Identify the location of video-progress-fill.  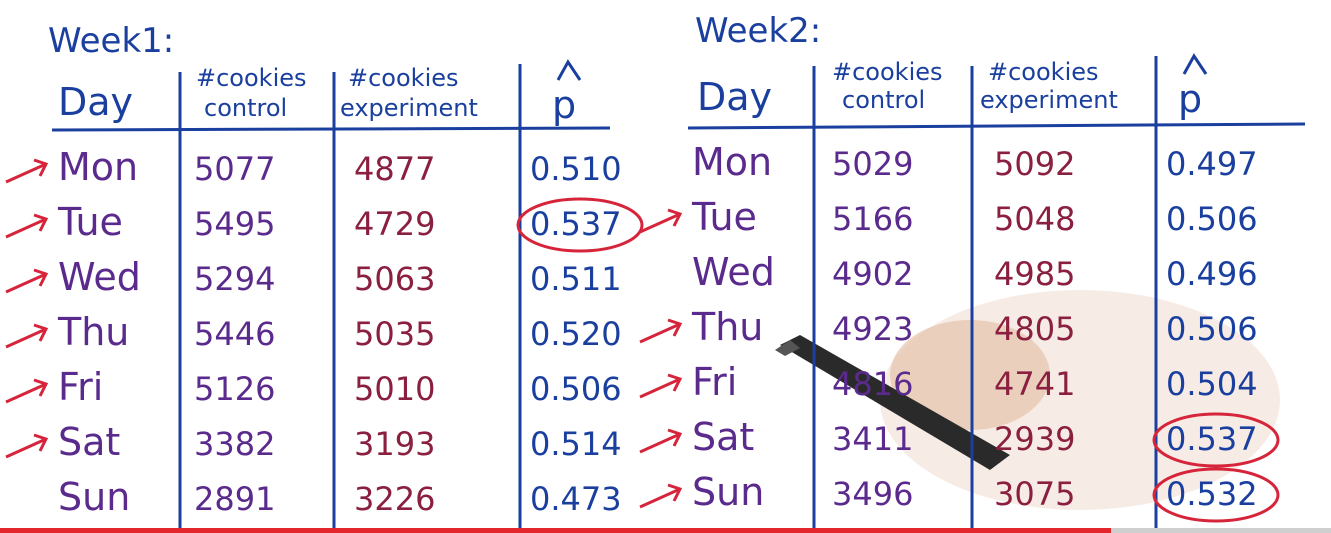
(556, 530).